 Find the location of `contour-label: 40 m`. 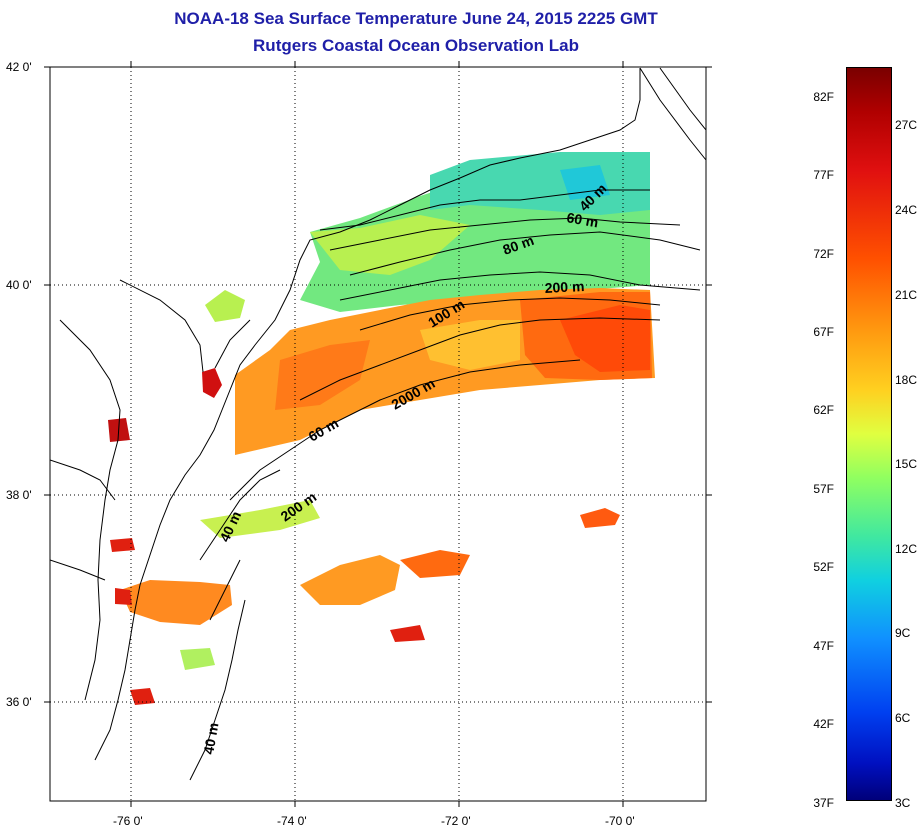

contour-label: 40 m is located at coordinates (210, 738).